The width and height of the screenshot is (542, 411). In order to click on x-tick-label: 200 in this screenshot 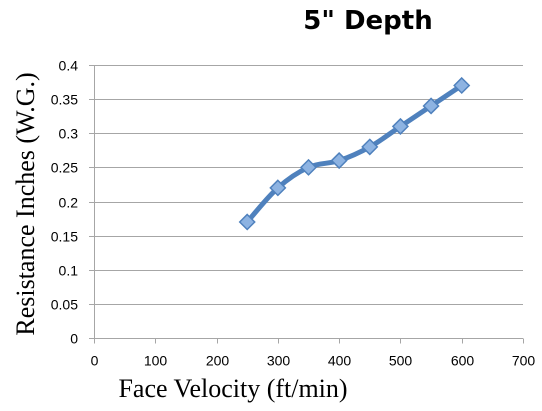, I will do `click(218, 361)`.